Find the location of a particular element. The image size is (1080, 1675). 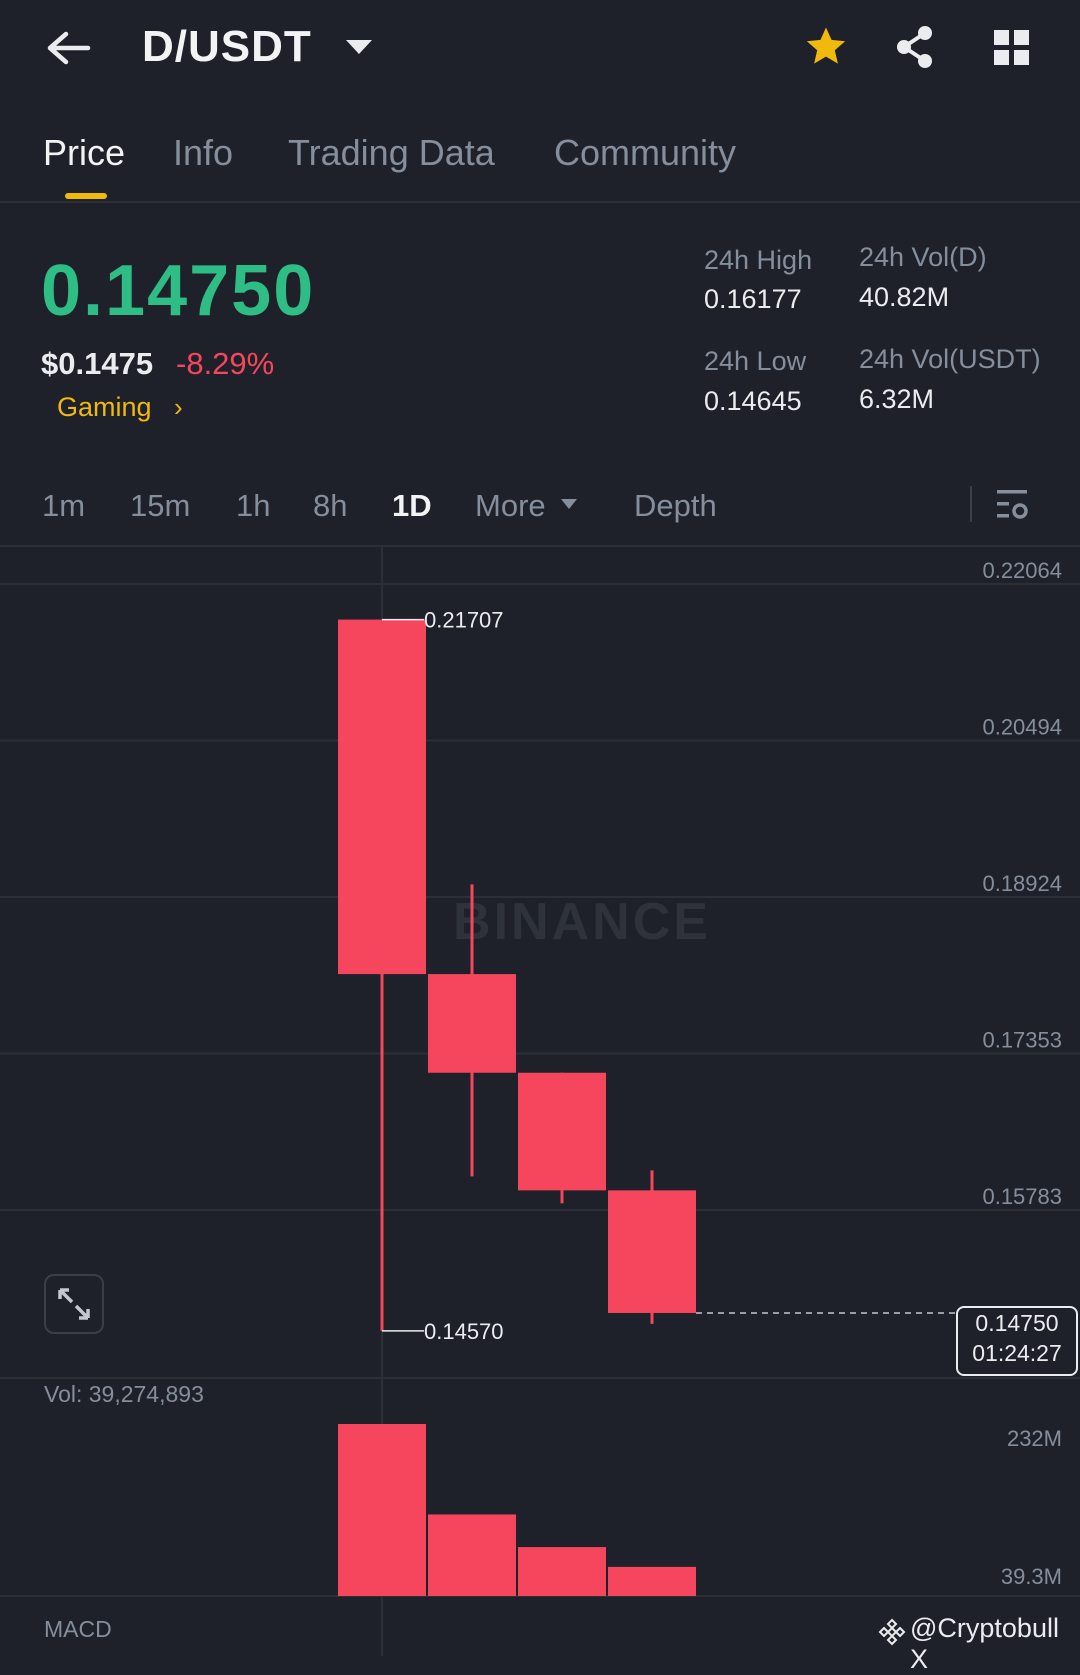

high-label: 24h High is located at coordinates (758, 260).